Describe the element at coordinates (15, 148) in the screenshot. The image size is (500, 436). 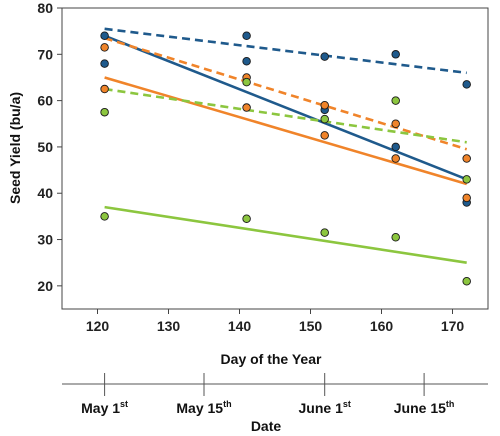
I see `y-axis-title: Seed Yield (bu/a)` at that location.